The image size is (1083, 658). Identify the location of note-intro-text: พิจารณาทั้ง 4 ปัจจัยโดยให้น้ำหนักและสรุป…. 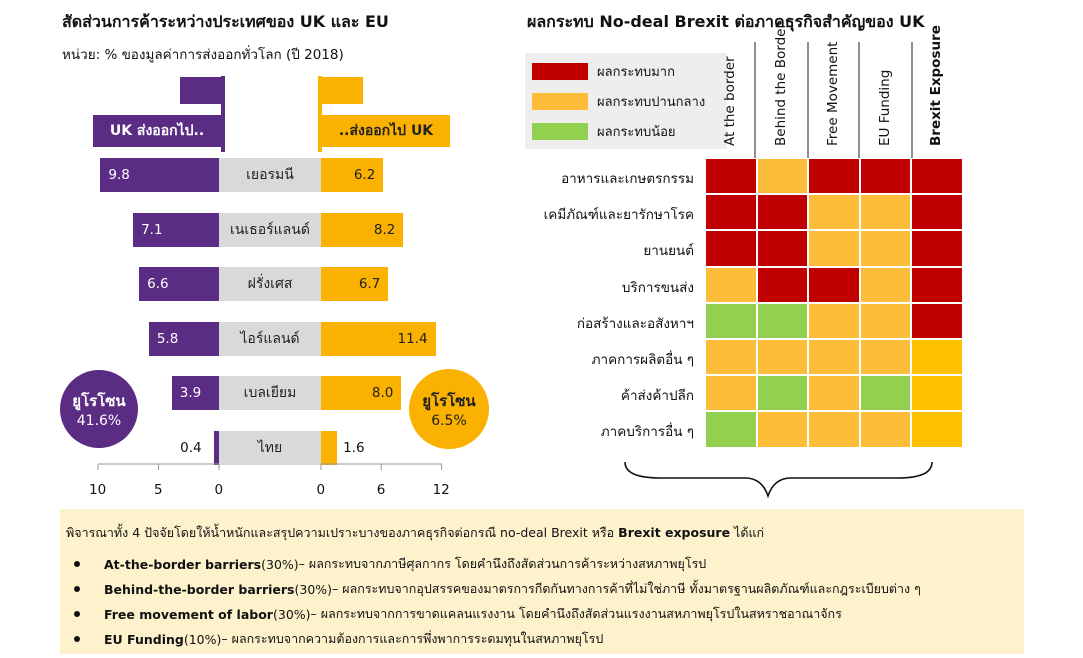
(342, 532).